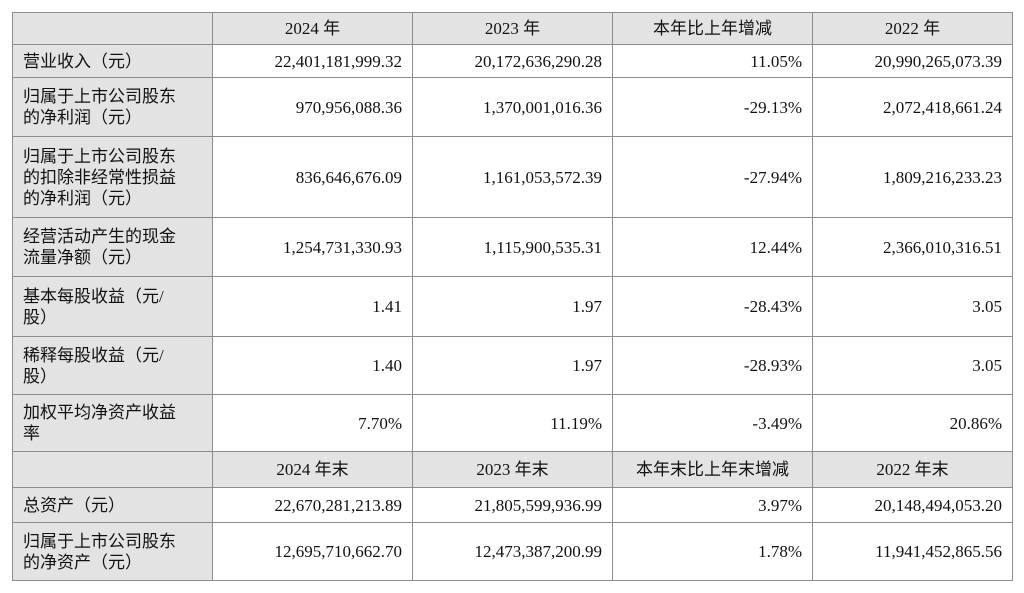  Describe the element at coordinates (312, 177) in the screenshot. I see `value-cell: 836,646,676.09` at that location.